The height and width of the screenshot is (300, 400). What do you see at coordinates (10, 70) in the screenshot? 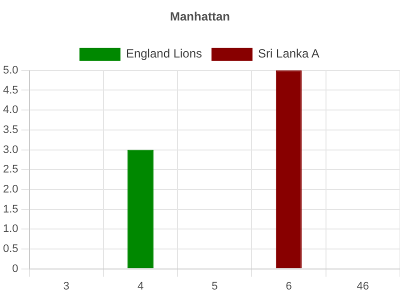
I see `y-tick-label: 5.0` at bounding box center [10, 70].